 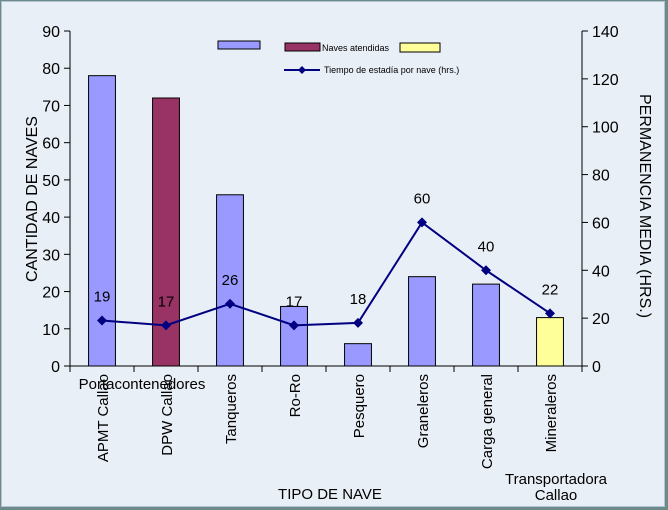 What do you see at coordinates (55, 367) in the screenshot?
I see `y-tick-label: 0` at bounding box center [55, 367].